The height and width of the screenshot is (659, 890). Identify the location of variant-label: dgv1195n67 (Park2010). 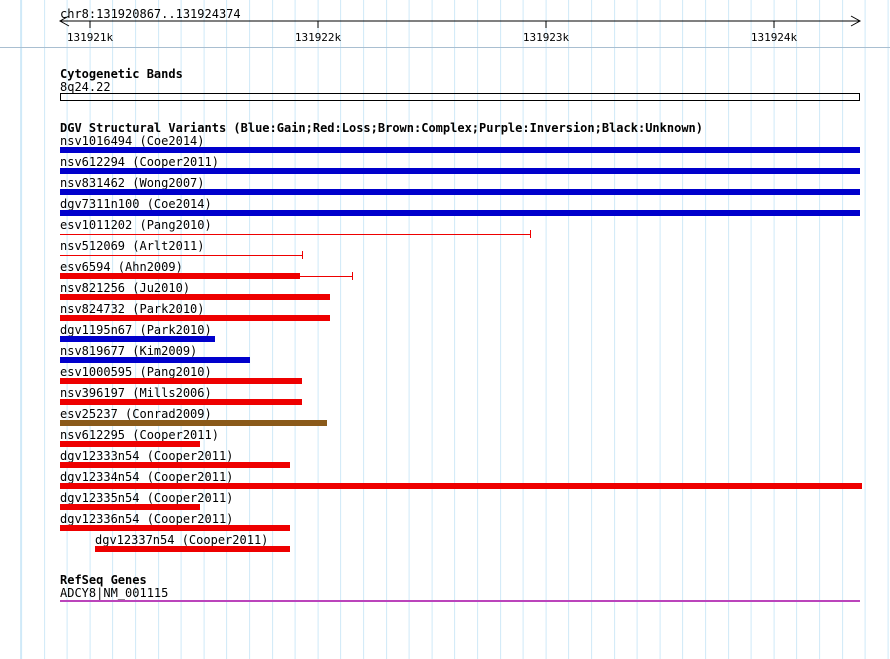
(136, 330).